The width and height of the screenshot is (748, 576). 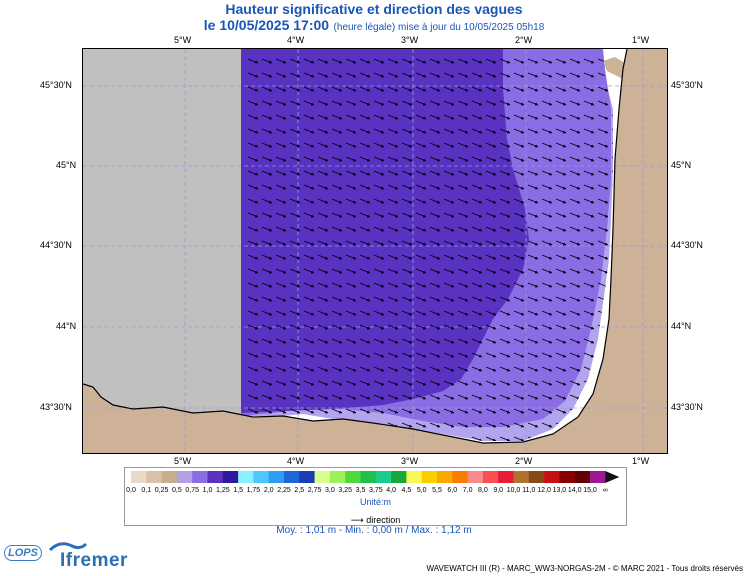 What do you see at coordinates (299, 490) in the screenshot?
I see `colorbar-label: 2,5` at bounding box center [299, 490].